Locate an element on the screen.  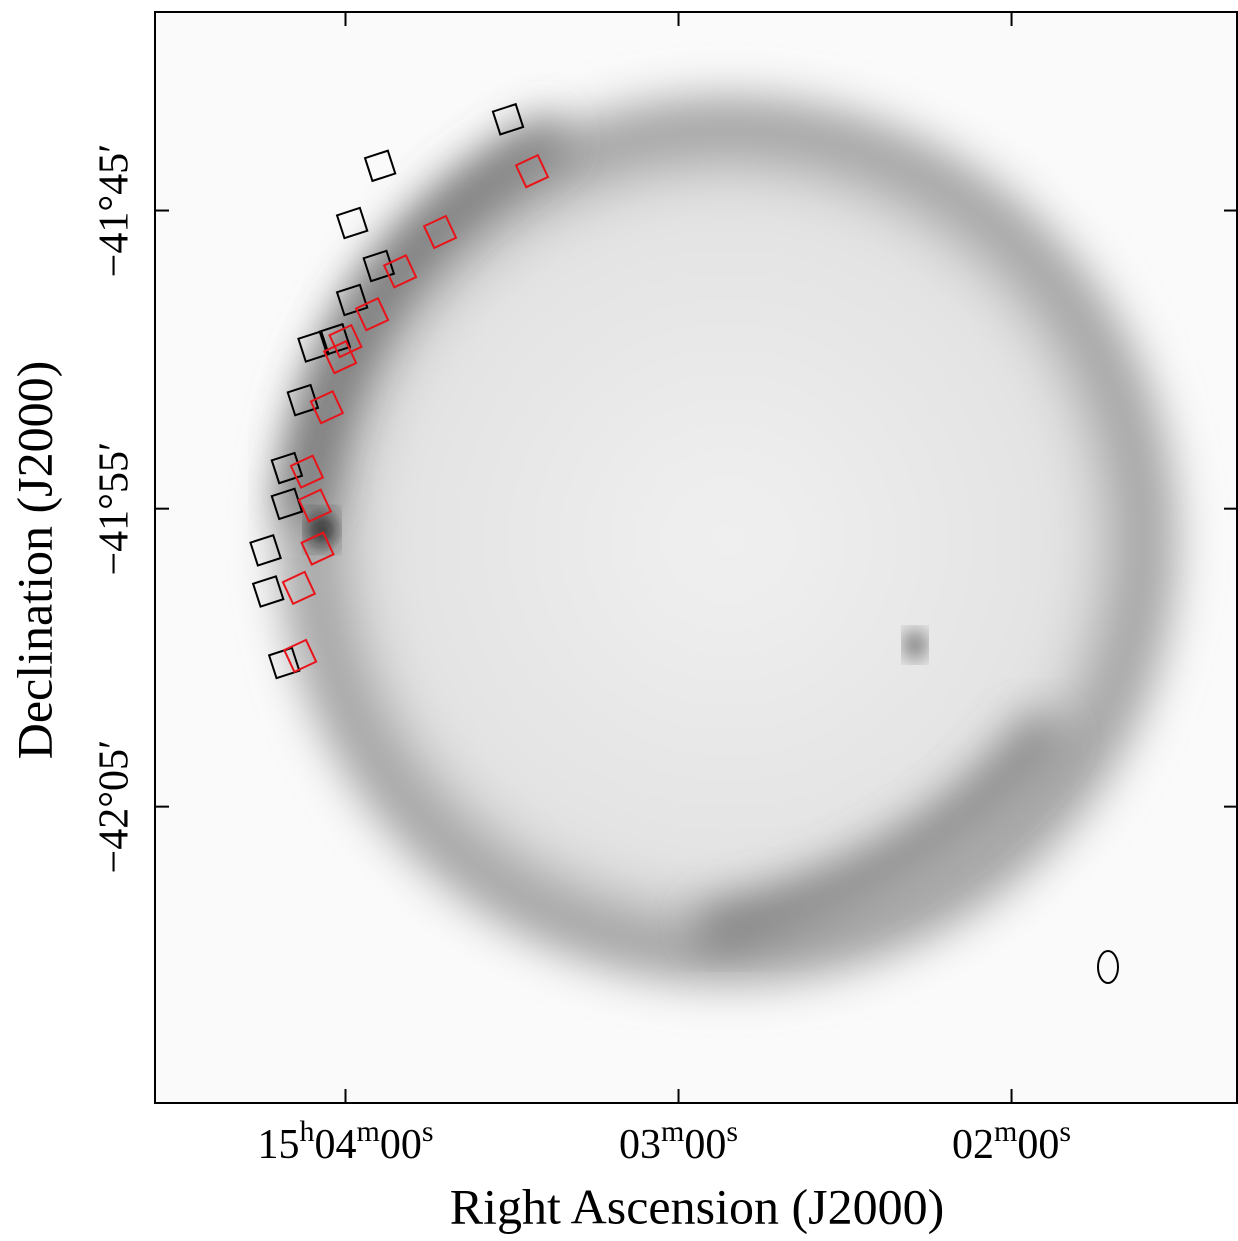
x-tick-label: 15h04m00s is located at coordinates (345, 1141).